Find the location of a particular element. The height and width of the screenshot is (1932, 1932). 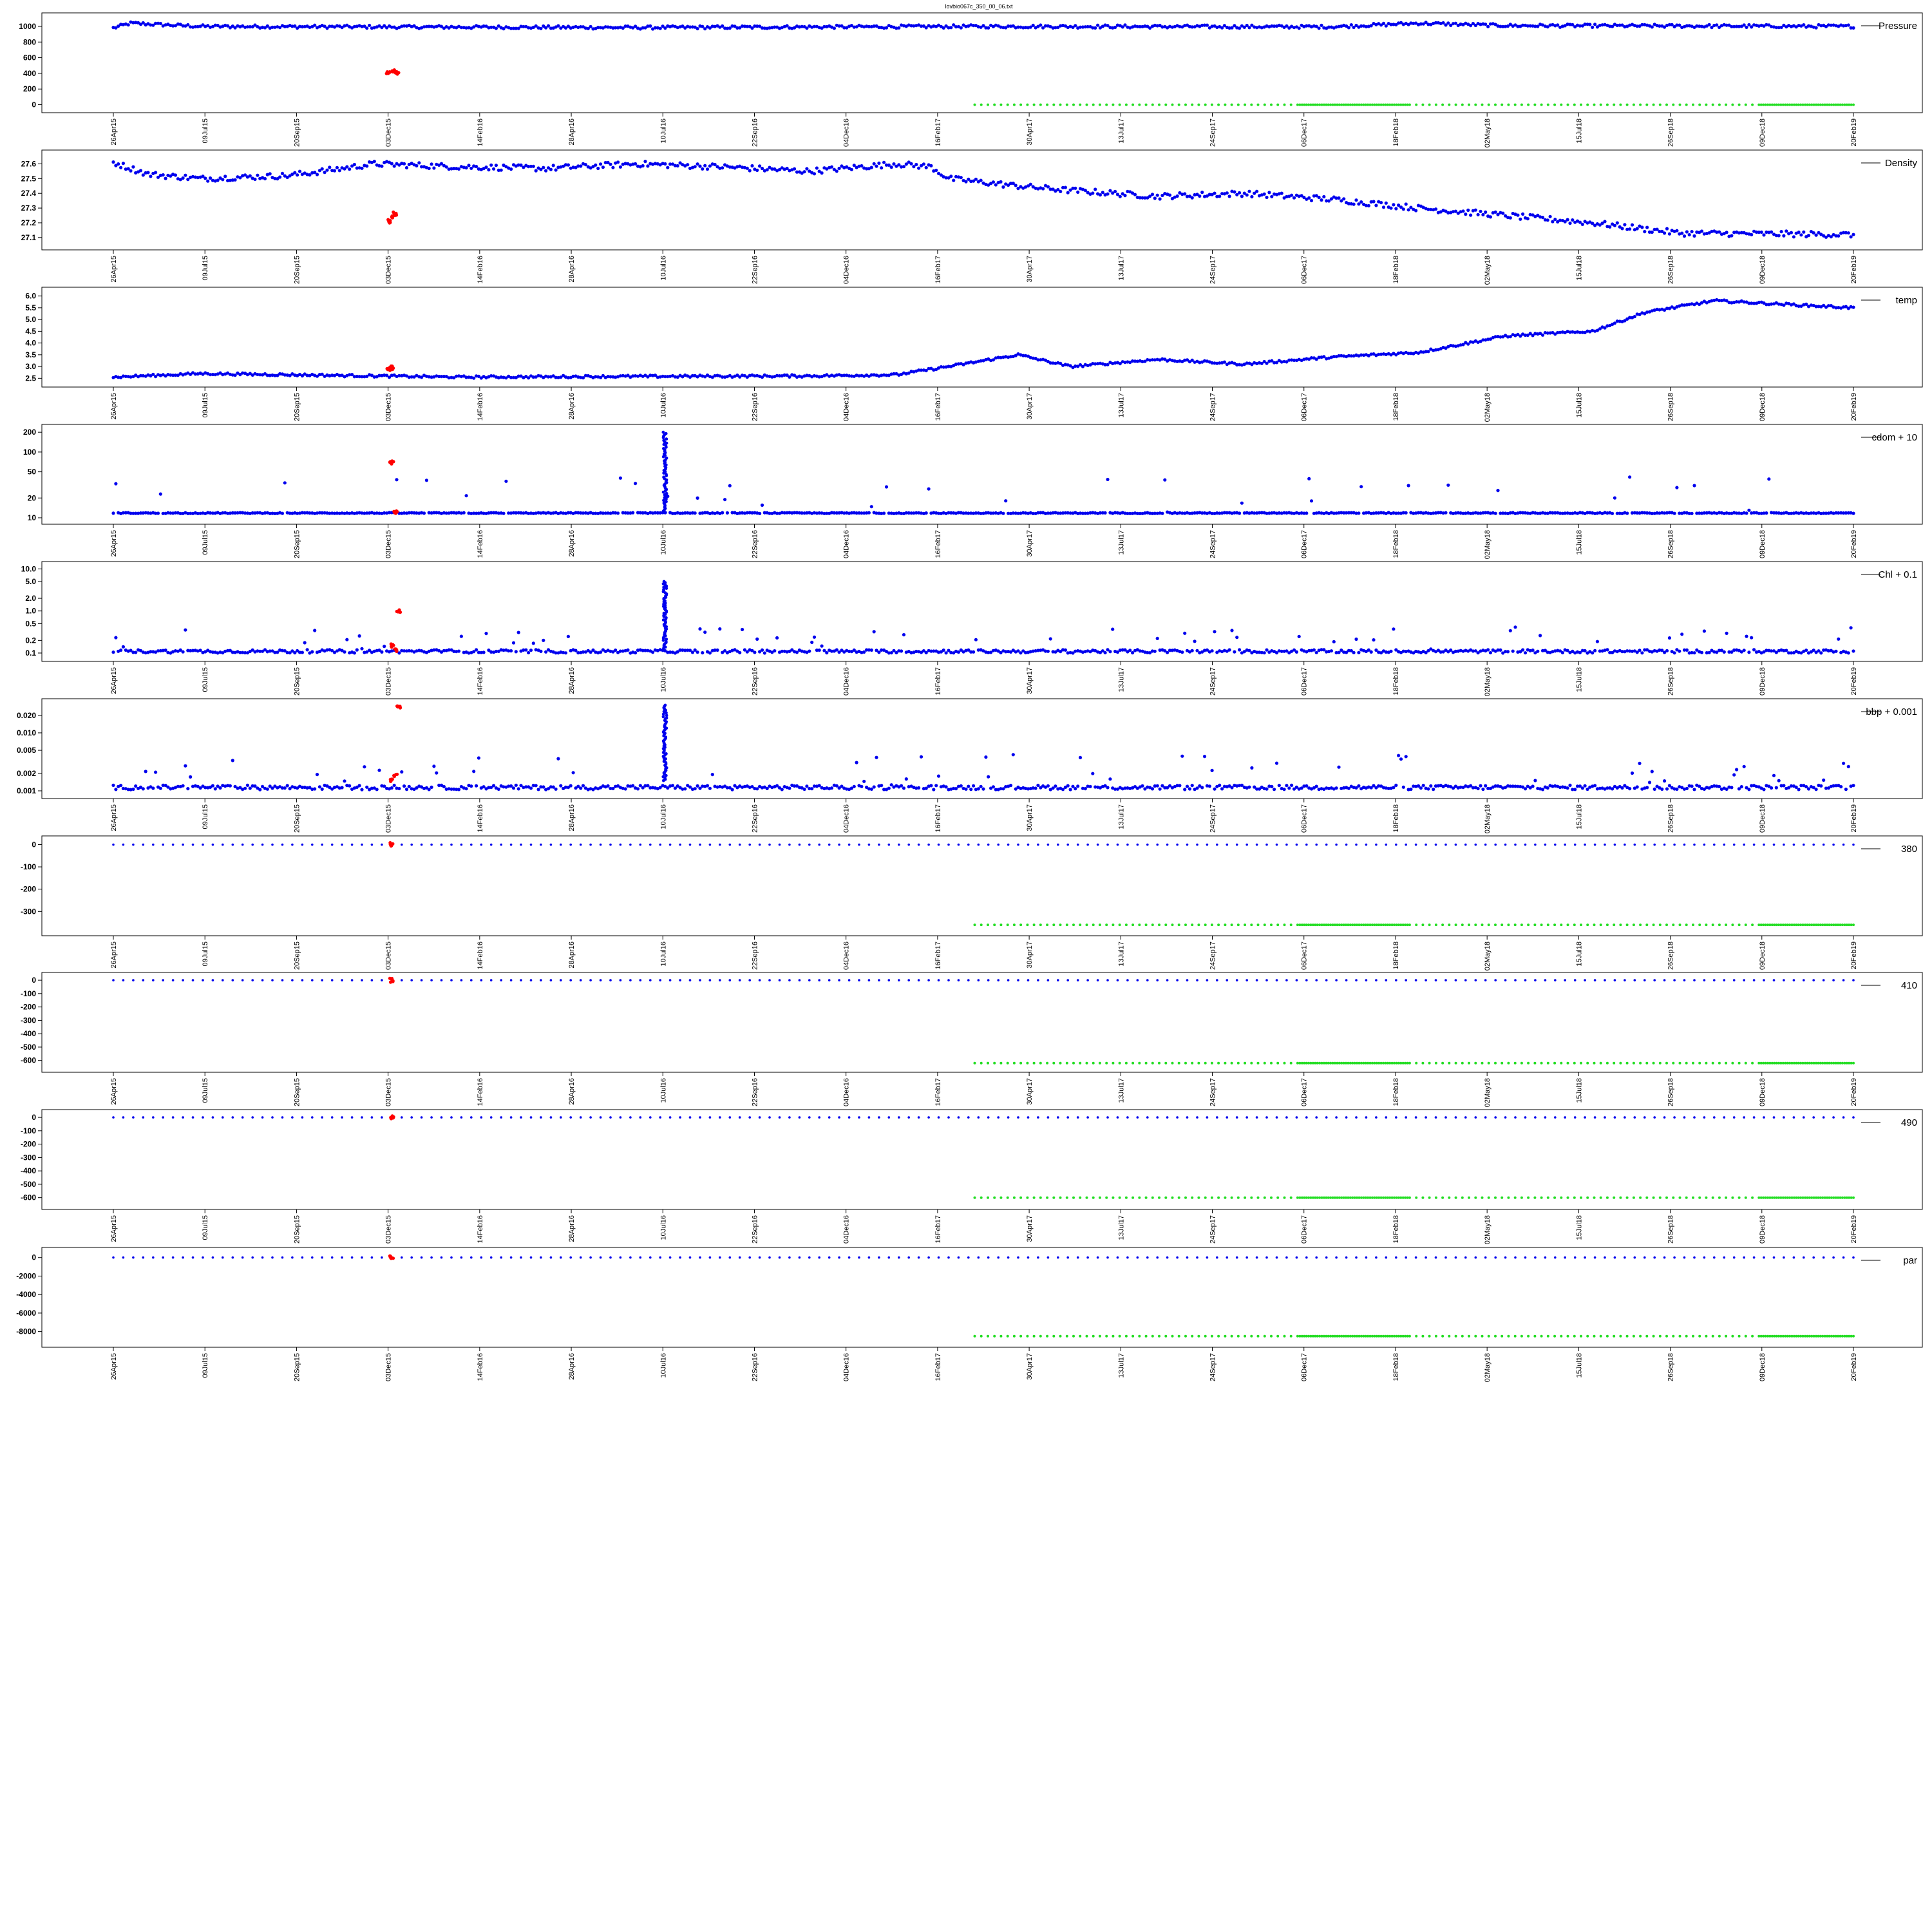

y-tick-label: 0.010 is located at coordinates (26, 732).